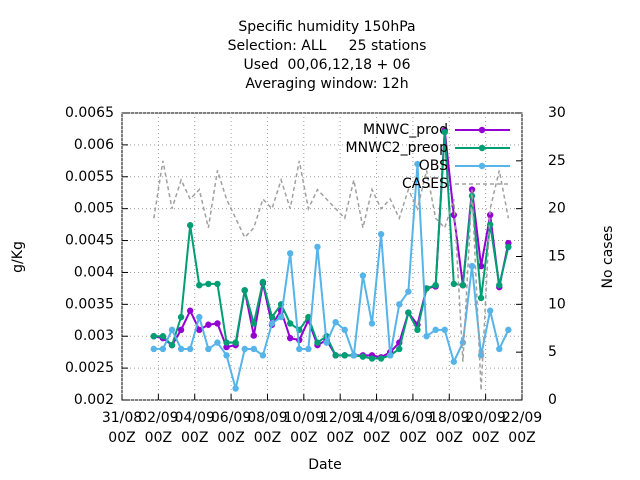 Image resolution: width=640 pixels, height=480 pixels. I want to click on y2-tick-label: 25, so click(557, 161).